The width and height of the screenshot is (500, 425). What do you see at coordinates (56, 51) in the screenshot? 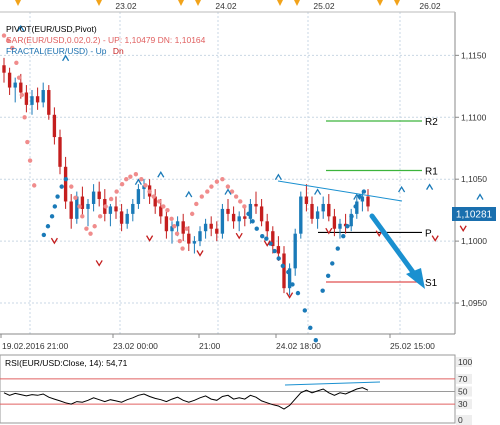
I see `legend-fractal-up: FRACTAL(EUR/USD) - Up` at bounding box center [56, 51].